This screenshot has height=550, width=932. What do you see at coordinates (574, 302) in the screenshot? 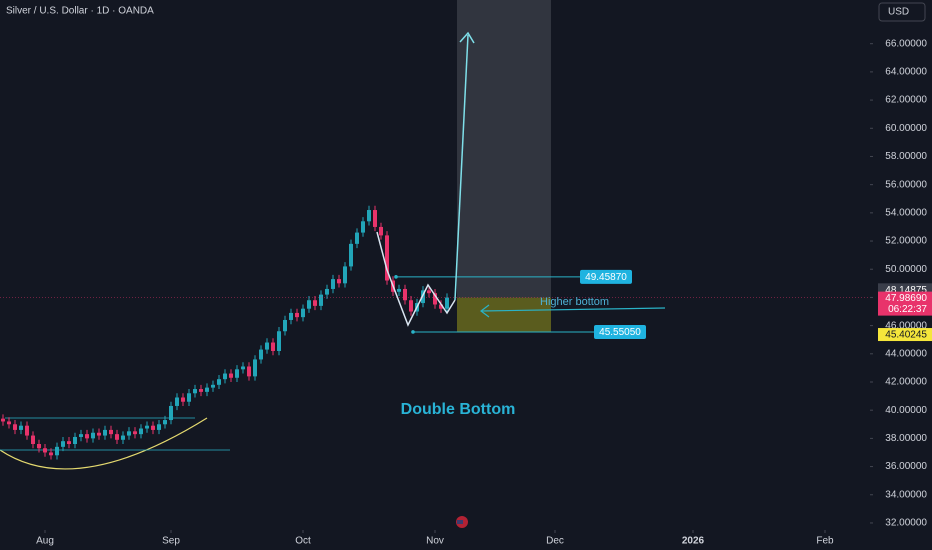
I see `note: Higher bottom` at bounding box center [574, 302].